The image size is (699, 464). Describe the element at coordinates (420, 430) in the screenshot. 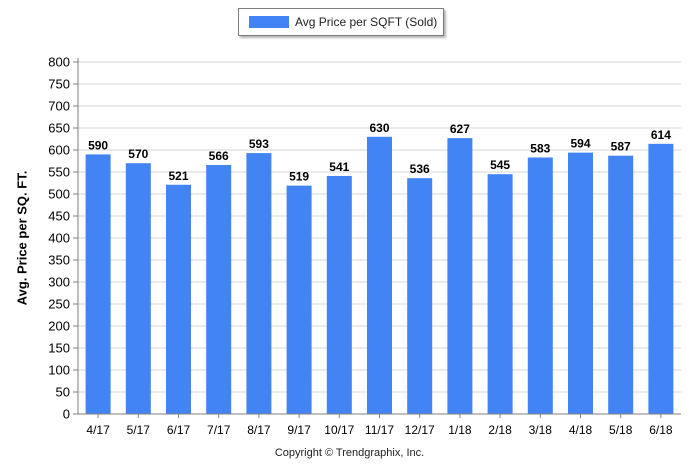

I see `x-tick-label: 12/17` at that location.